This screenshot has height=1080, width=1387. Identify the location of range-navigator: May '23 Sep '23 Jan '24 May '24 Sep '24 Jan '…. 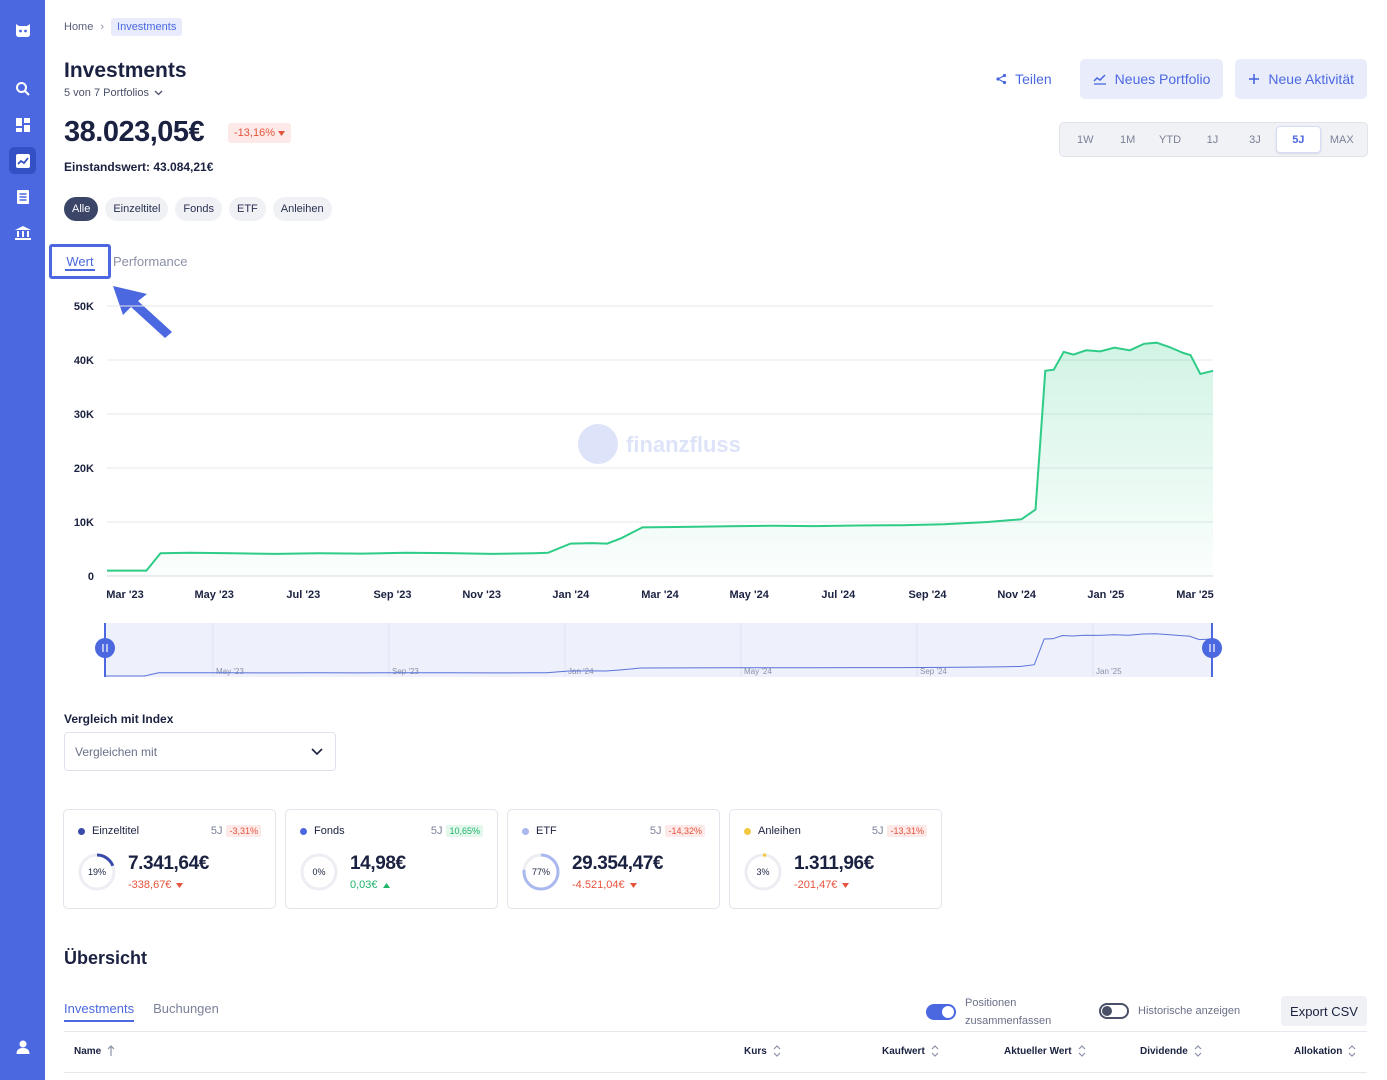
(659, 651).